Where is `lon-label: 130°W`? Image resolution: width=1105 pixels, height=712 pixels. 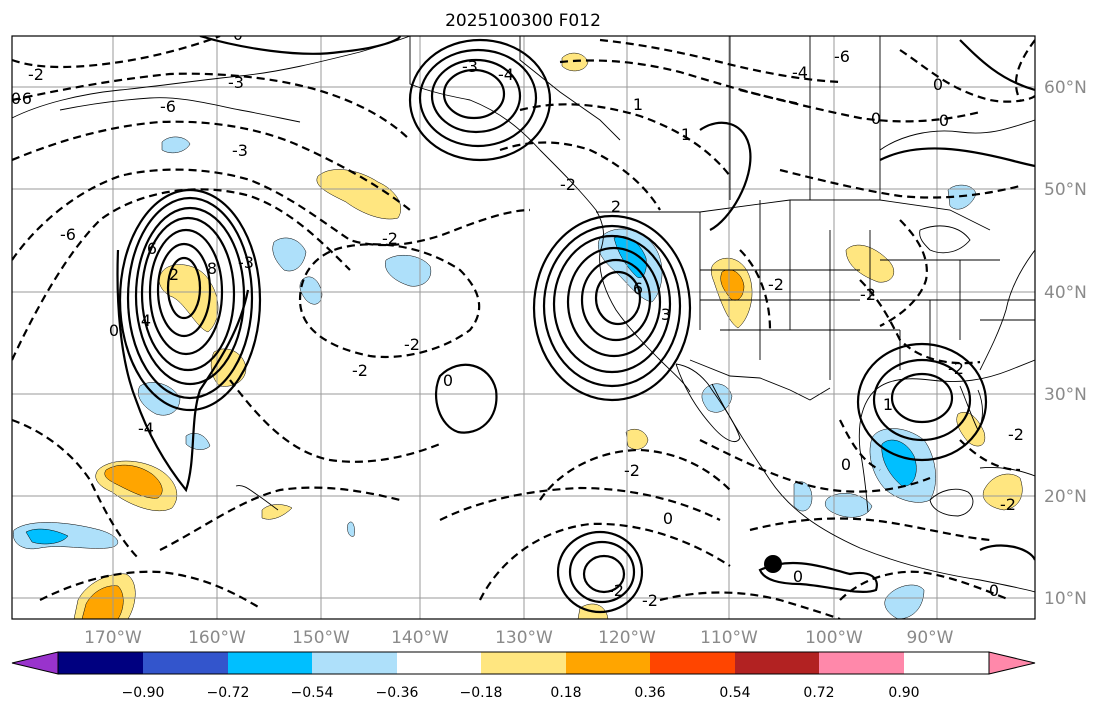 lon-label: 130°W is located at coordinates (524, 638).